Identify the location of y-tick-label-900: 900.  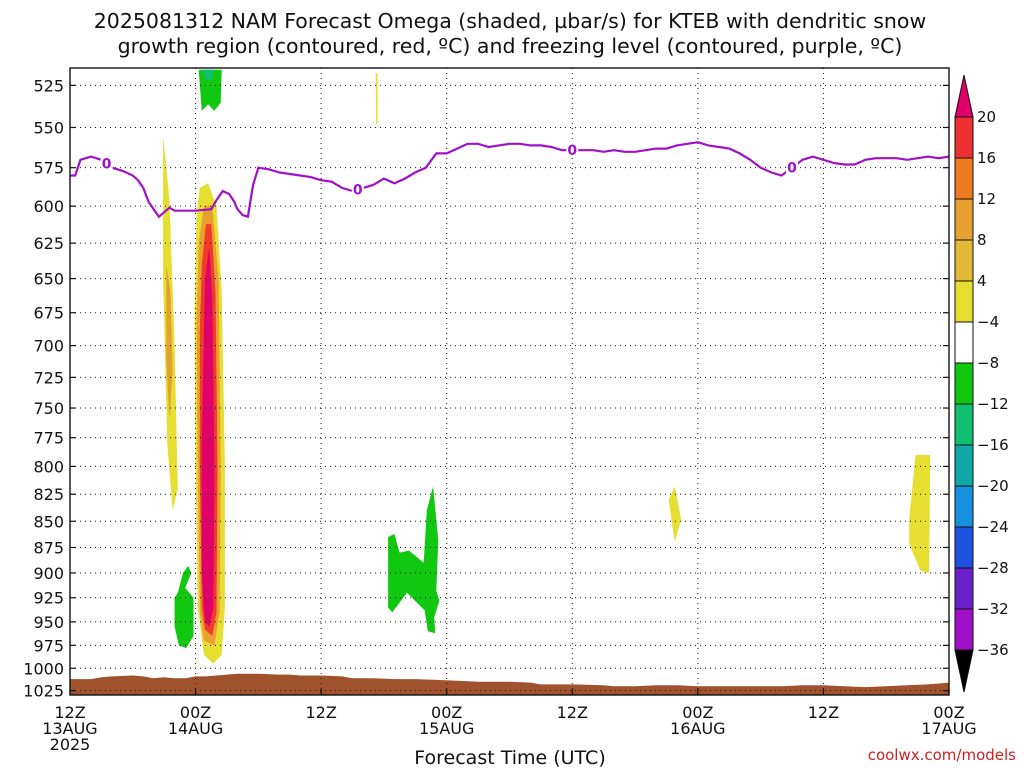
(48, 573).